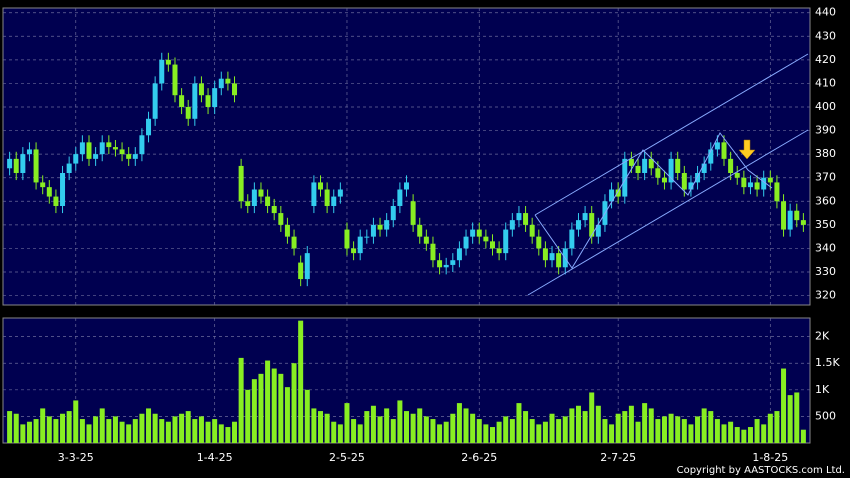  Describe the element at coordinates (825, 130) in the screenshot. I see `y-tick-label: 390` at that location.